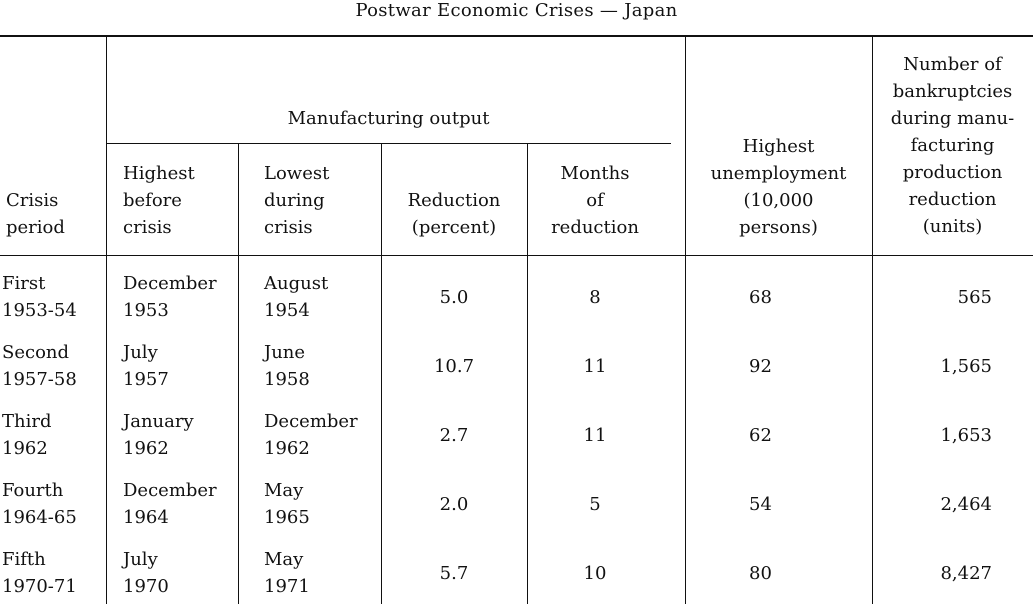 Image resolution: width=1033 pixels, height=604 pixels. I want to click on header-crisis-period: Crisis period, so click(35, 214).